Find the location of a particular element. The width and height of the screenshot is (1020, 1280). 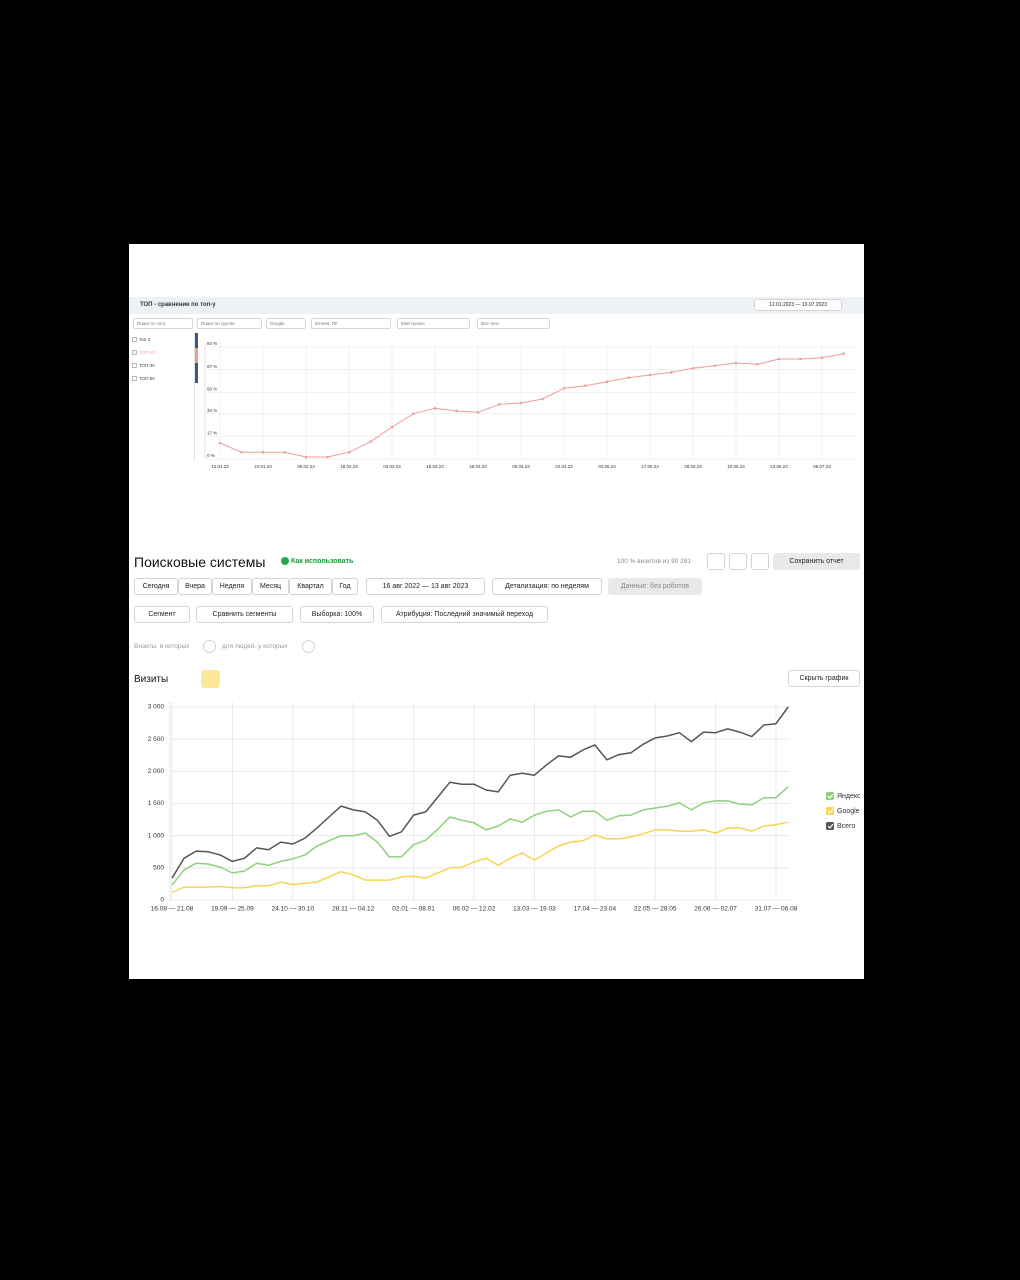

filter-field: Мой проект is located at coordinates (433, 323).